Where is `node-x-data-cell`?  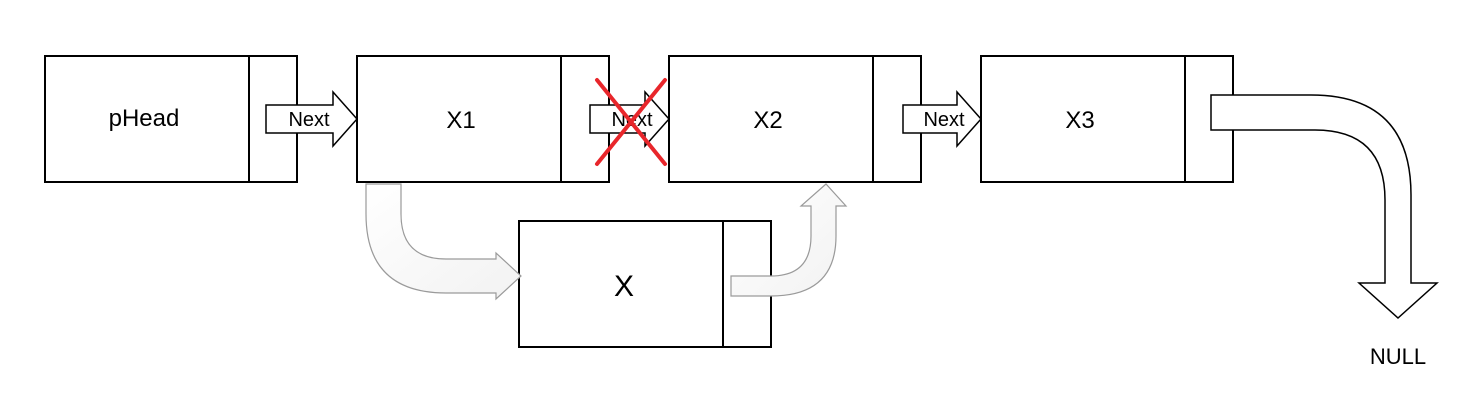 node-x-data-cell is located at coordinates (621, 284).